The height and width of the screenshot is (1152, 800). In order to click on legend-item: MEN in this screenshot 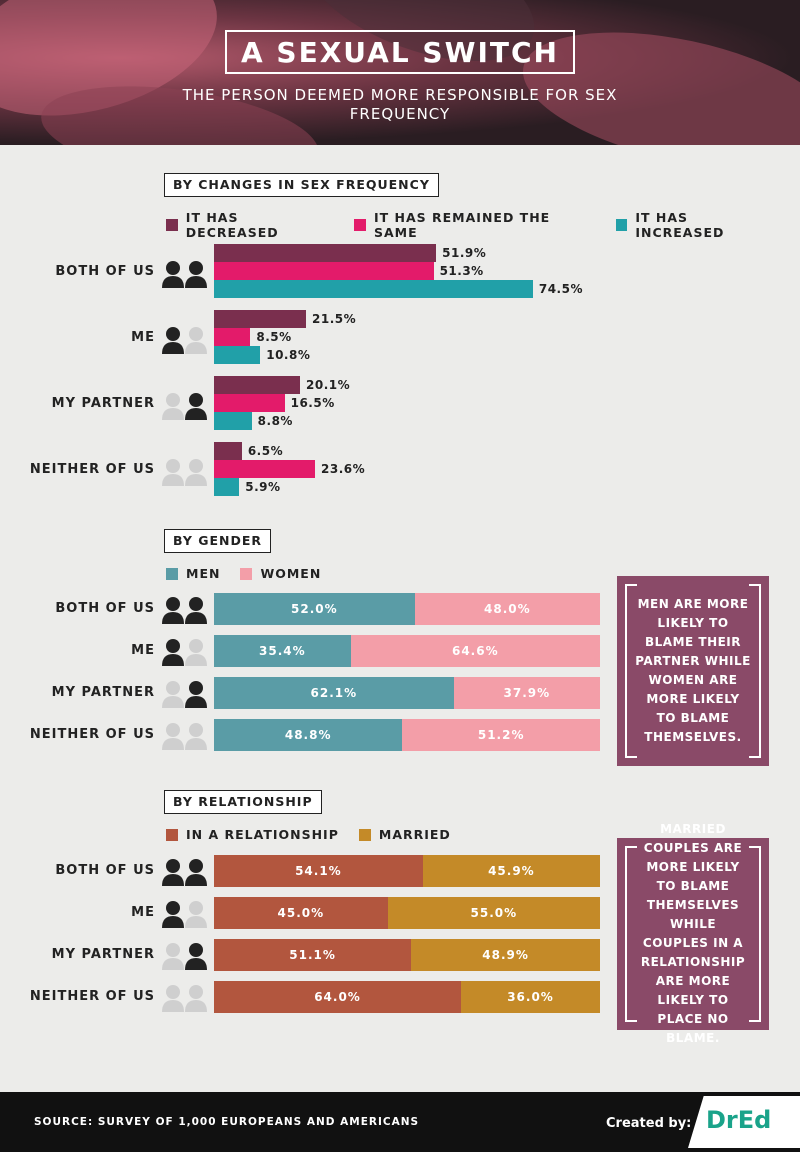, I will do `click(193, 573)`.